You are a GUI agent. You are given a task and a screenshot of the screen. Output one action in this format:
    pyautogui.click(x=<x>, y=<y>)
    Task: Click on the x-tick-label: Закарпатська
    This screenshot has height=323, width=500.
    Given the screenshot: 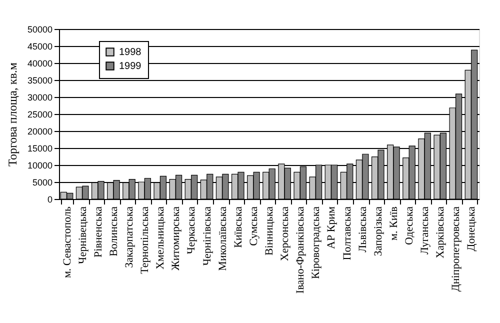 What is the action you would take?
    pyautogui.click(x=130, y=237)
    